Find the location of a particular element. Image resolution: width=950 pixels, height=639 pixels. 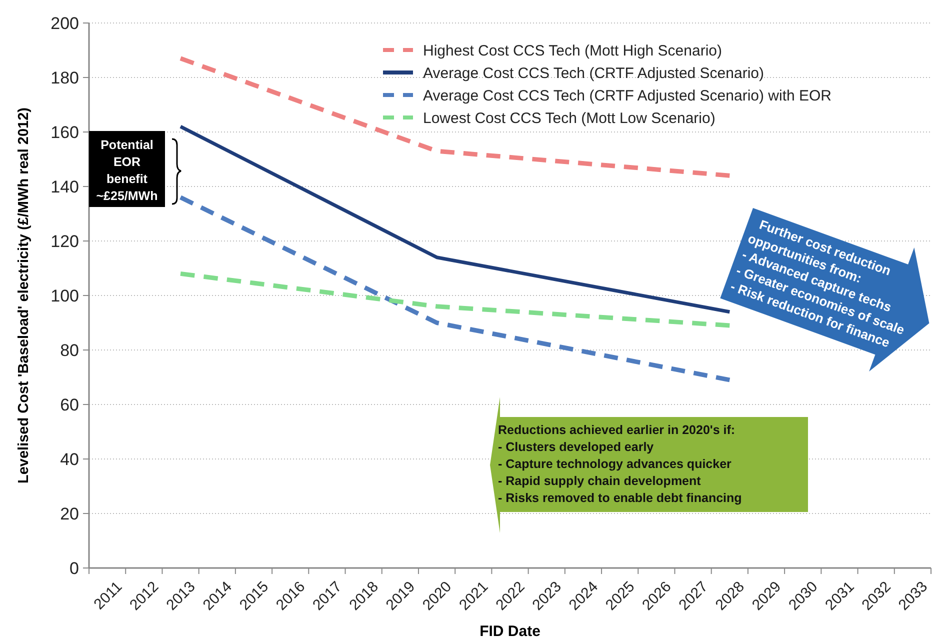

legend-label: Highest Cost CCS Tech (Mott High Scenario) is located at coordinates (572, 51).